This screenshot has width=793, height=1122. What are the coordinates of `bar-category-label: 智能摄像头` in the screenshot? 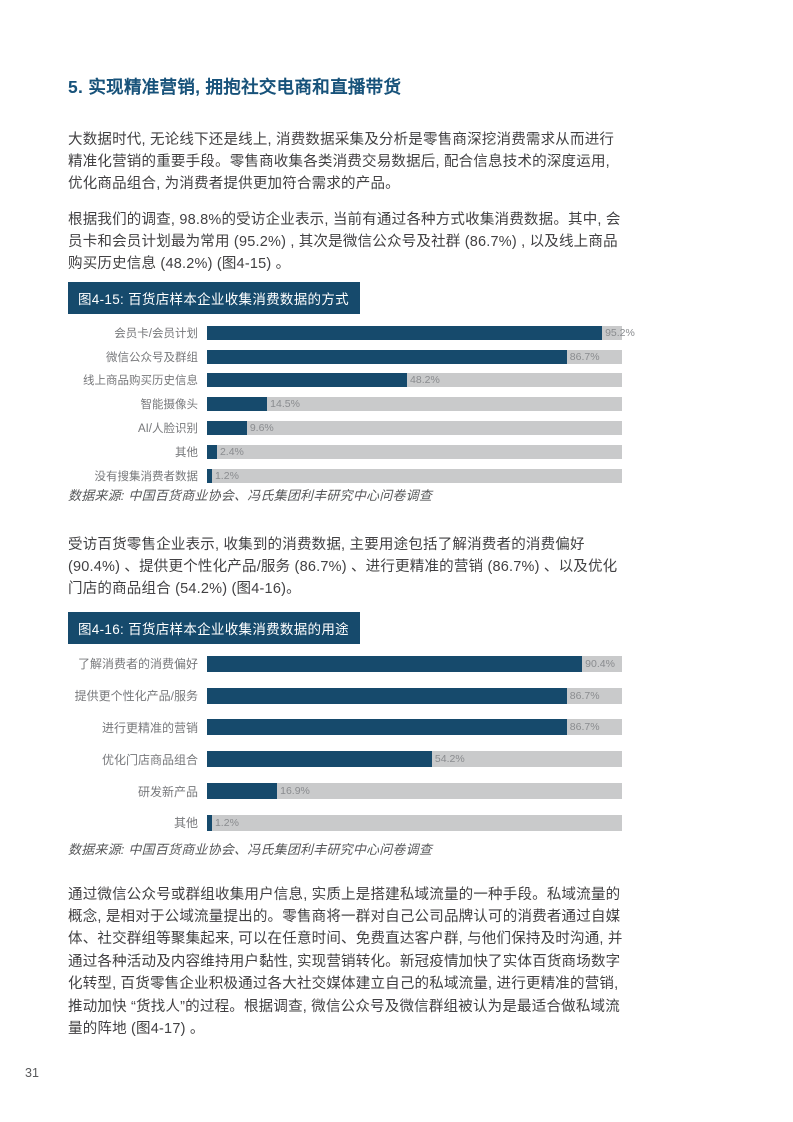 It's located at (169, 405).